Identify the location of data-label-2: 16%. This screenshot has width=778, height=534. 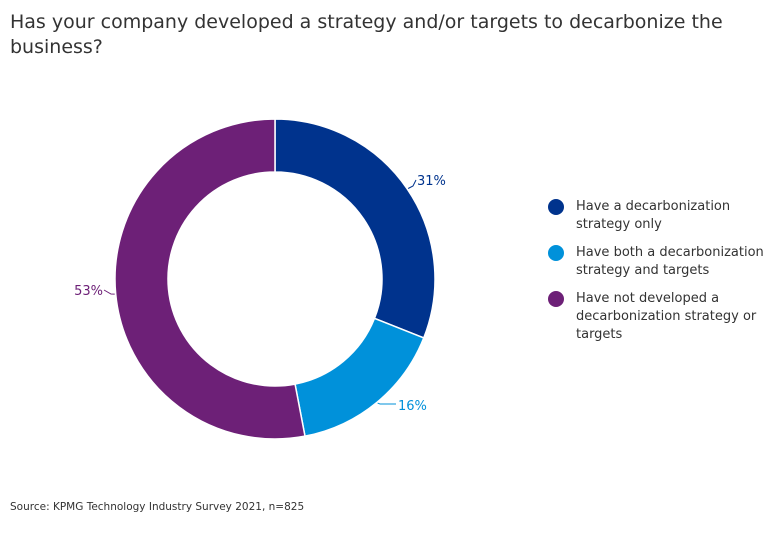
(412, 406).